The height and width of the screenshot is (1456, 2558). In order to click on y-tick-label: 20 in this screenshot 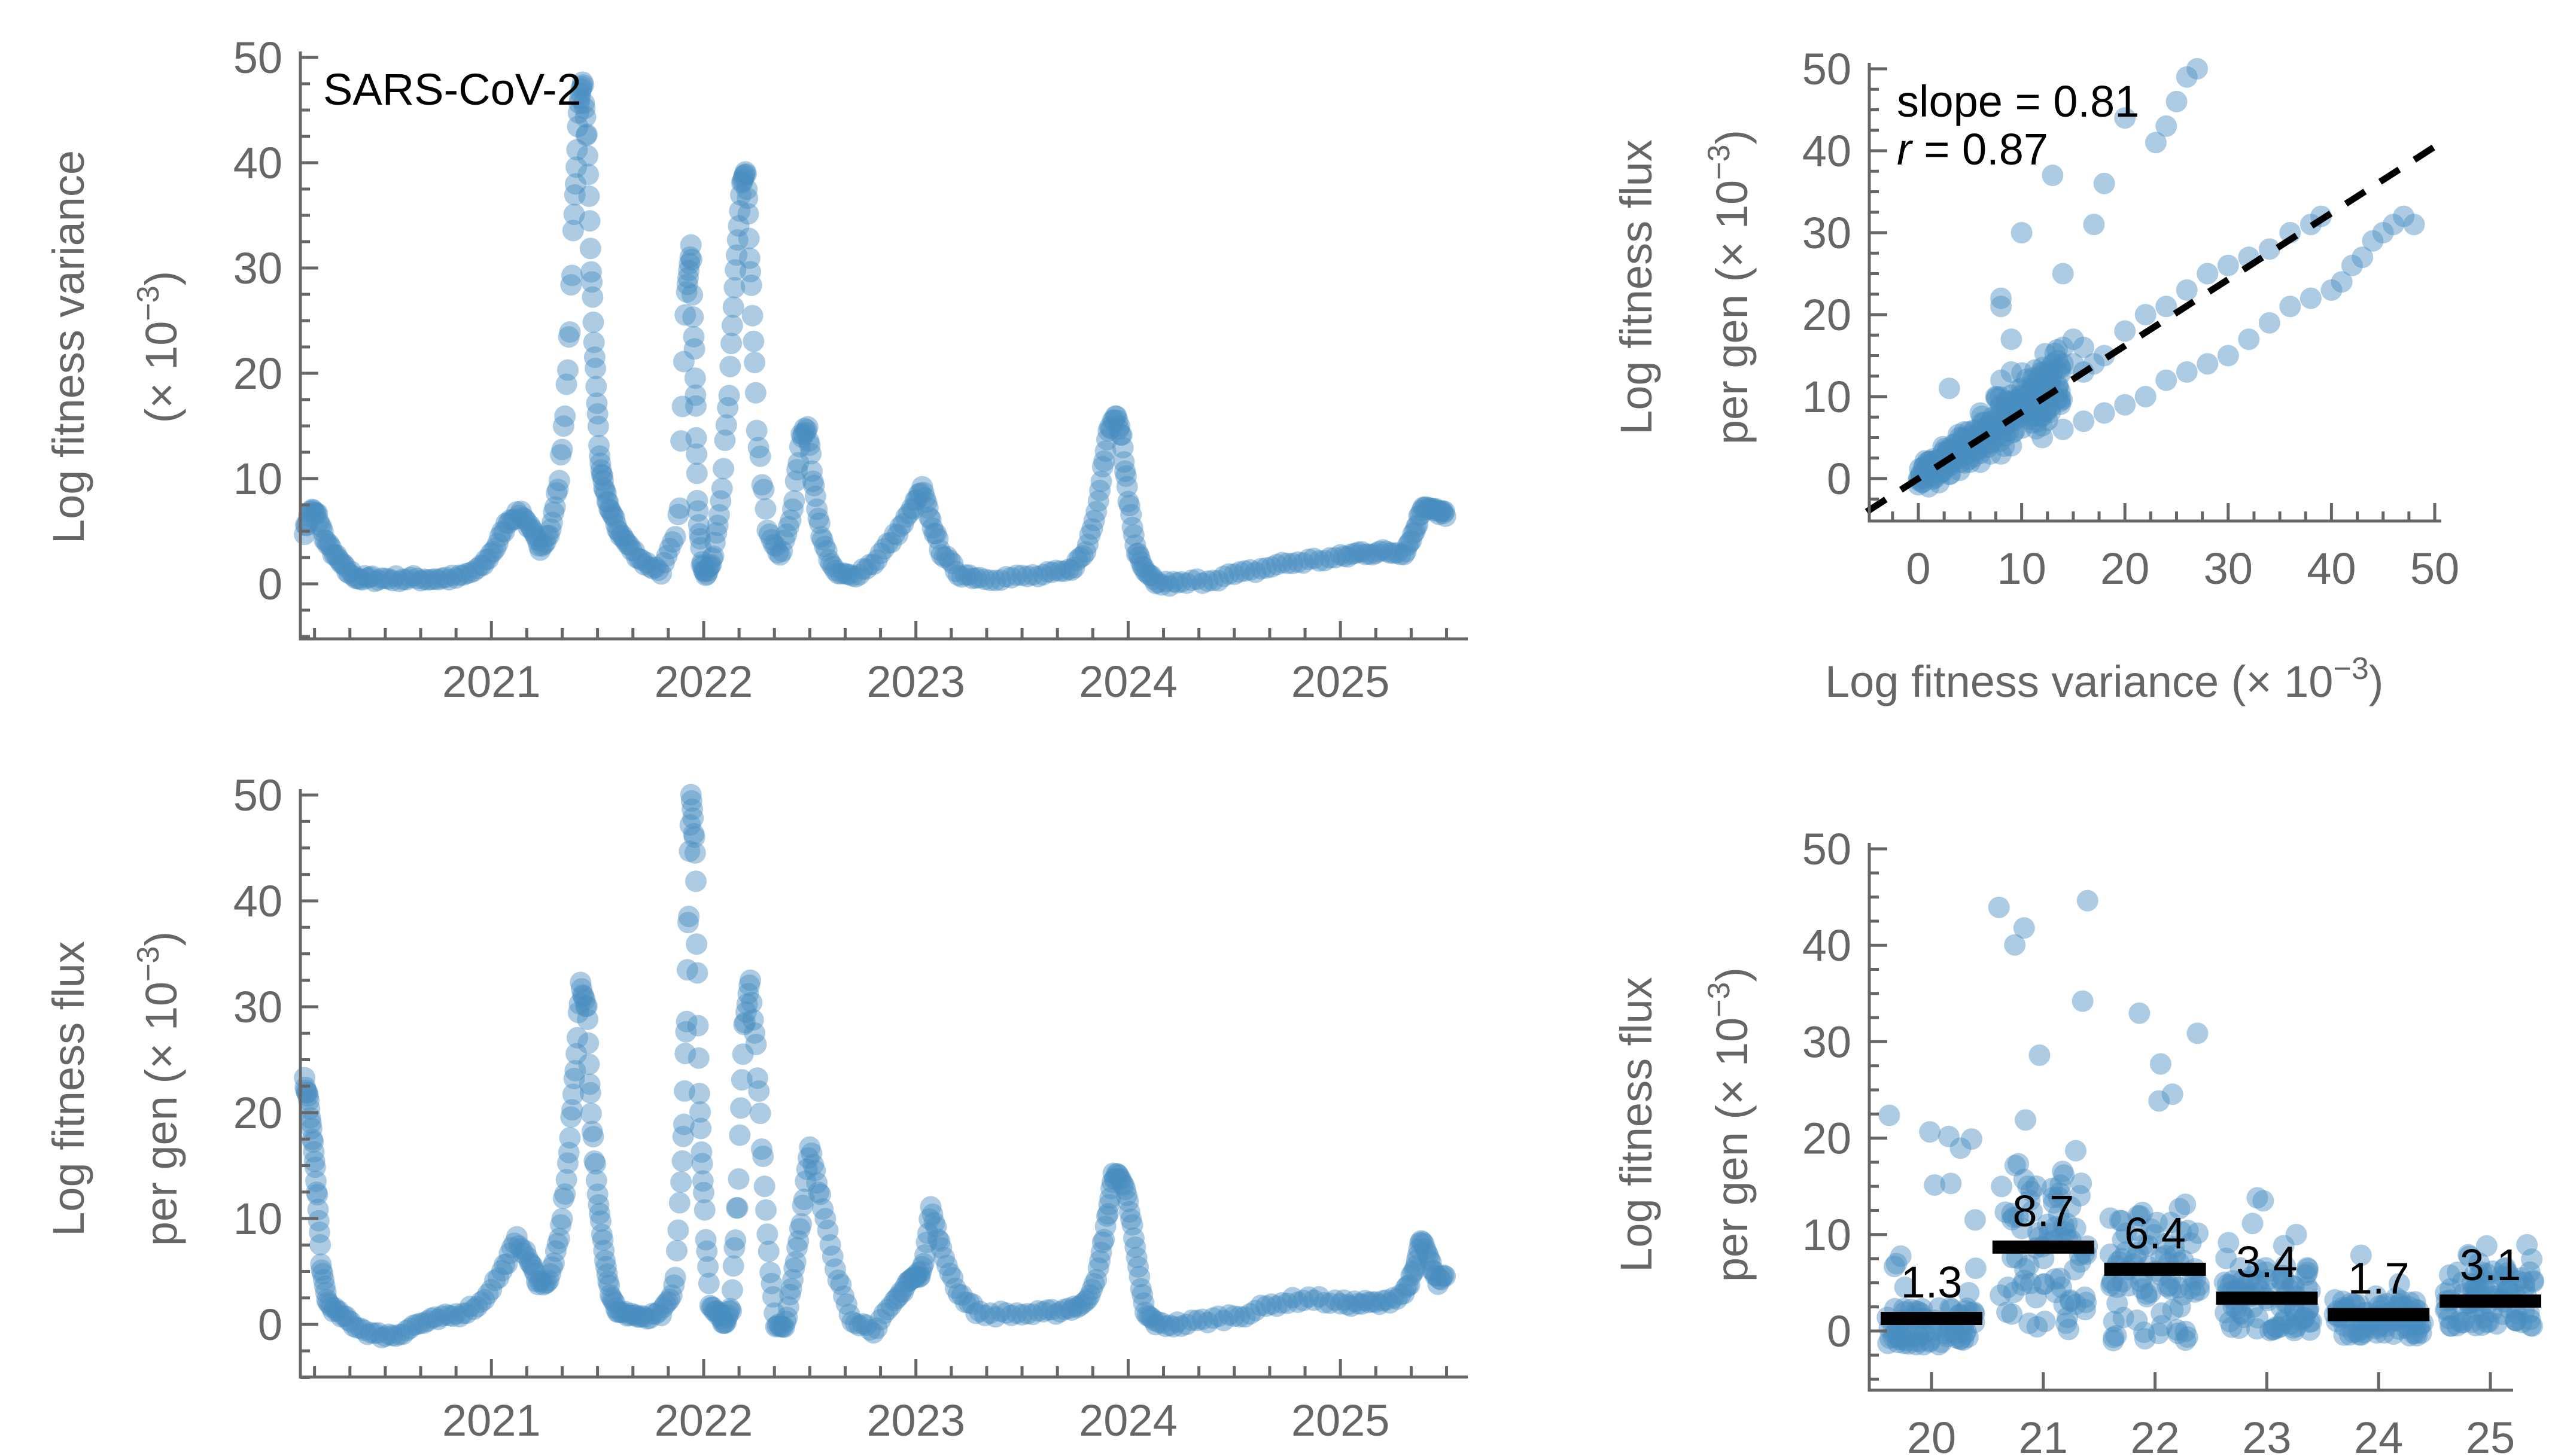, I will do `click(1826, 1138)`.